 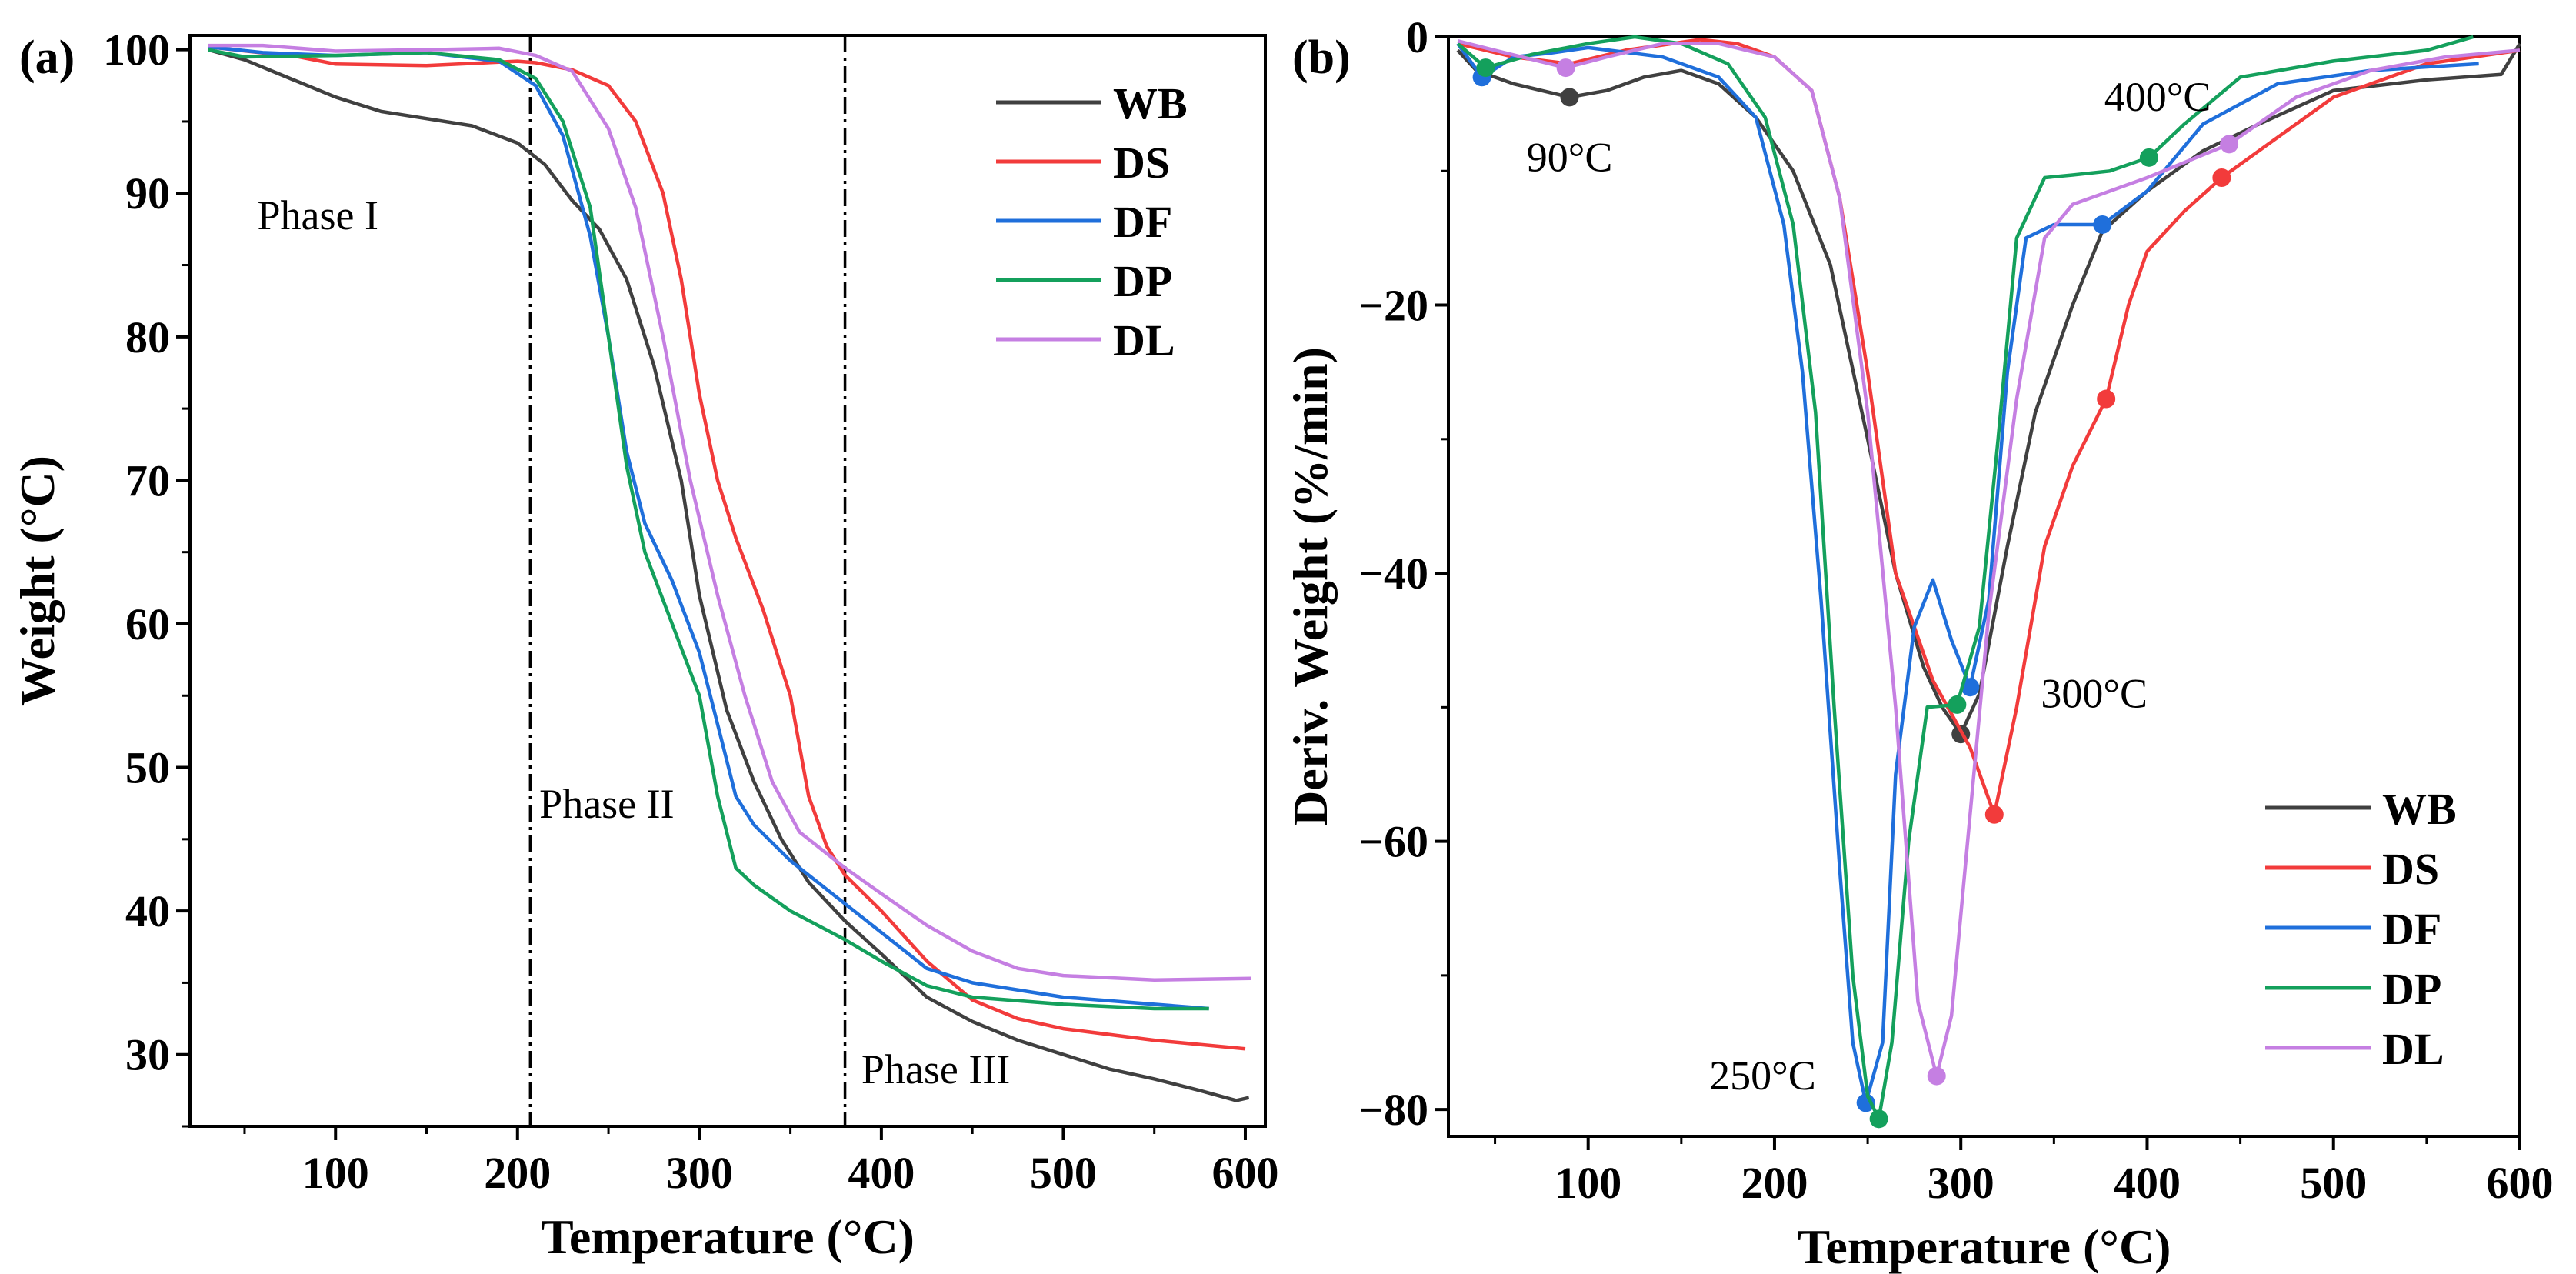 What do you see at coordinates (37, 580) in the screenshot?
I see `y-axis-title: Weight (°C)` at bounding box center [37, 580].